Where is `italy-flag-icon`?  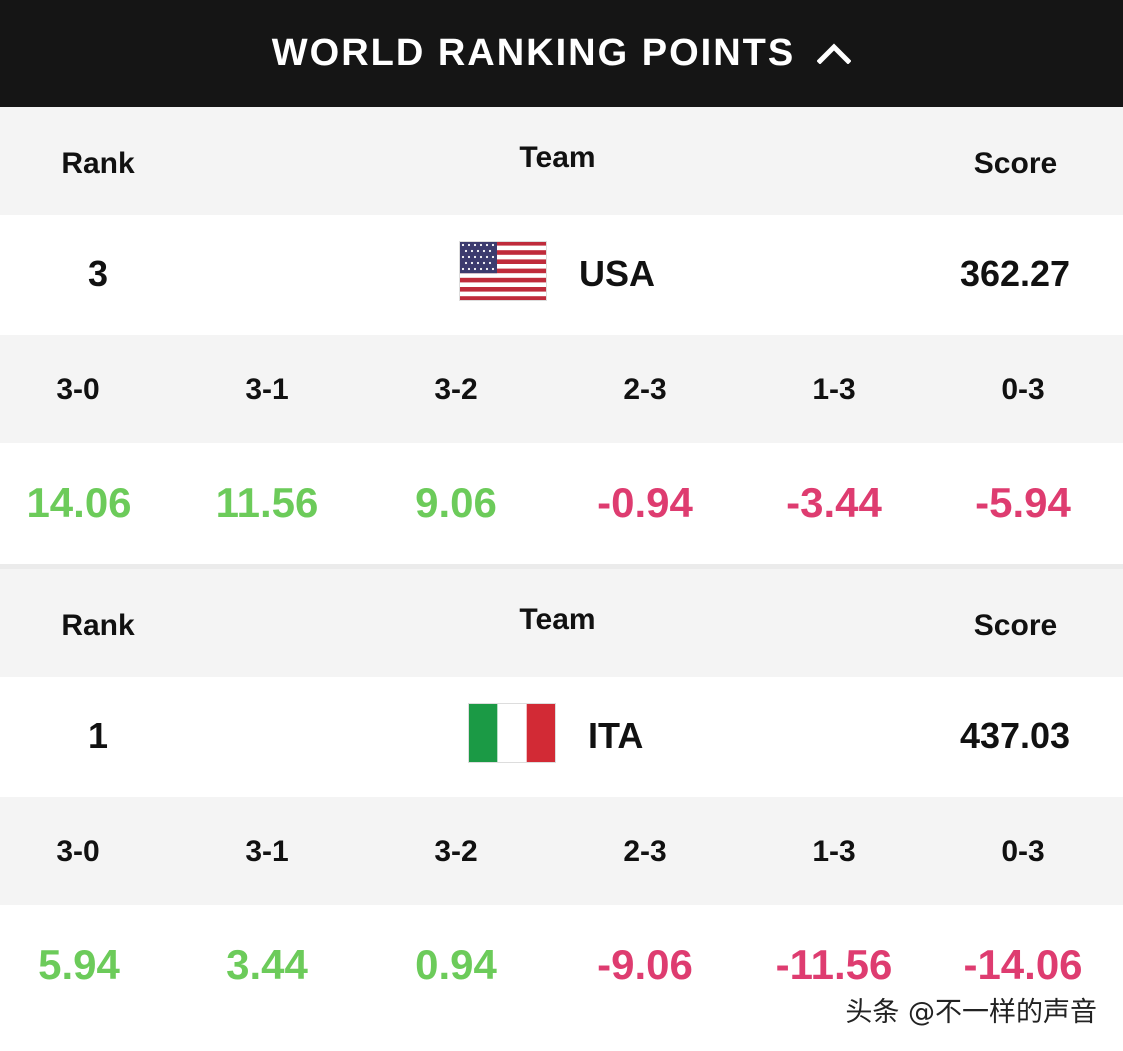
italy-flag-icon is located at coordinates (512, 733).